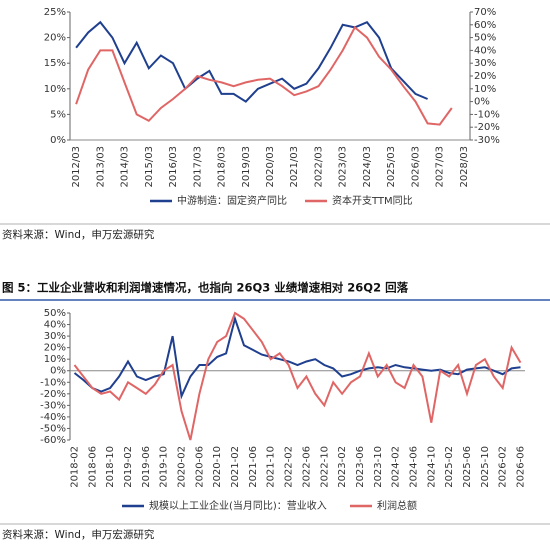 The image size is (550, 544). Describe the element at coordinates (182, 467) in the screenshot. I see `x-tick-label: 2020-02` at that location.